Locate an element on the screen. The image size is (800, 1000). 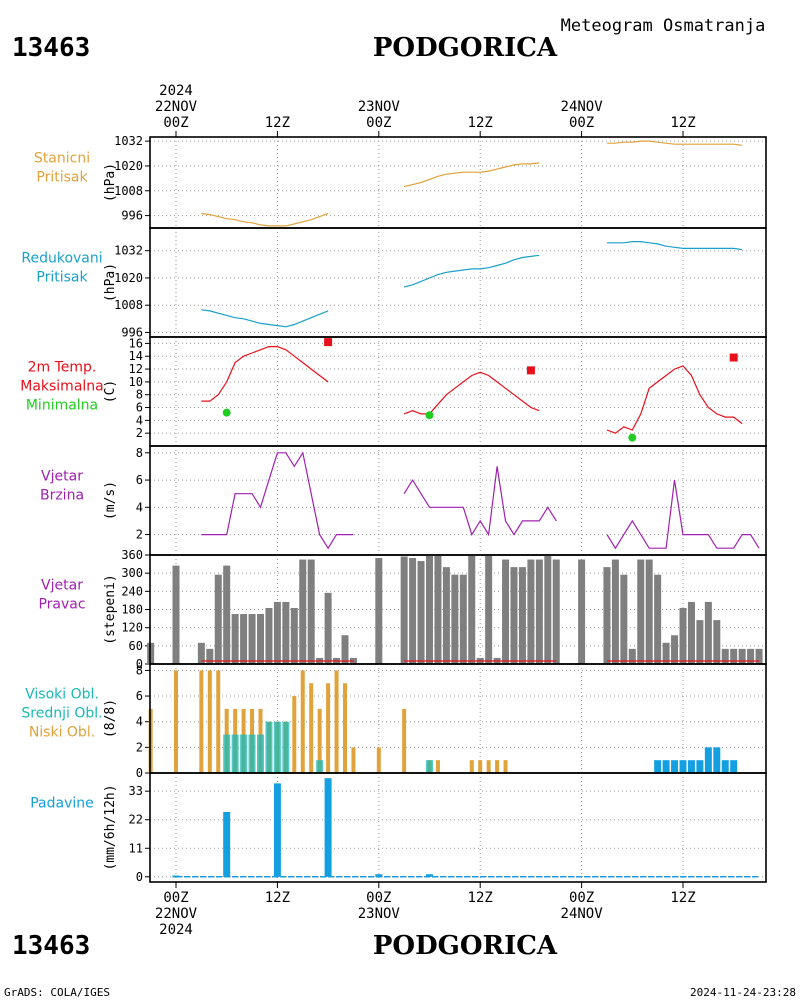
time-label-bottom: 22NOV is located at coordinates (176, 914).